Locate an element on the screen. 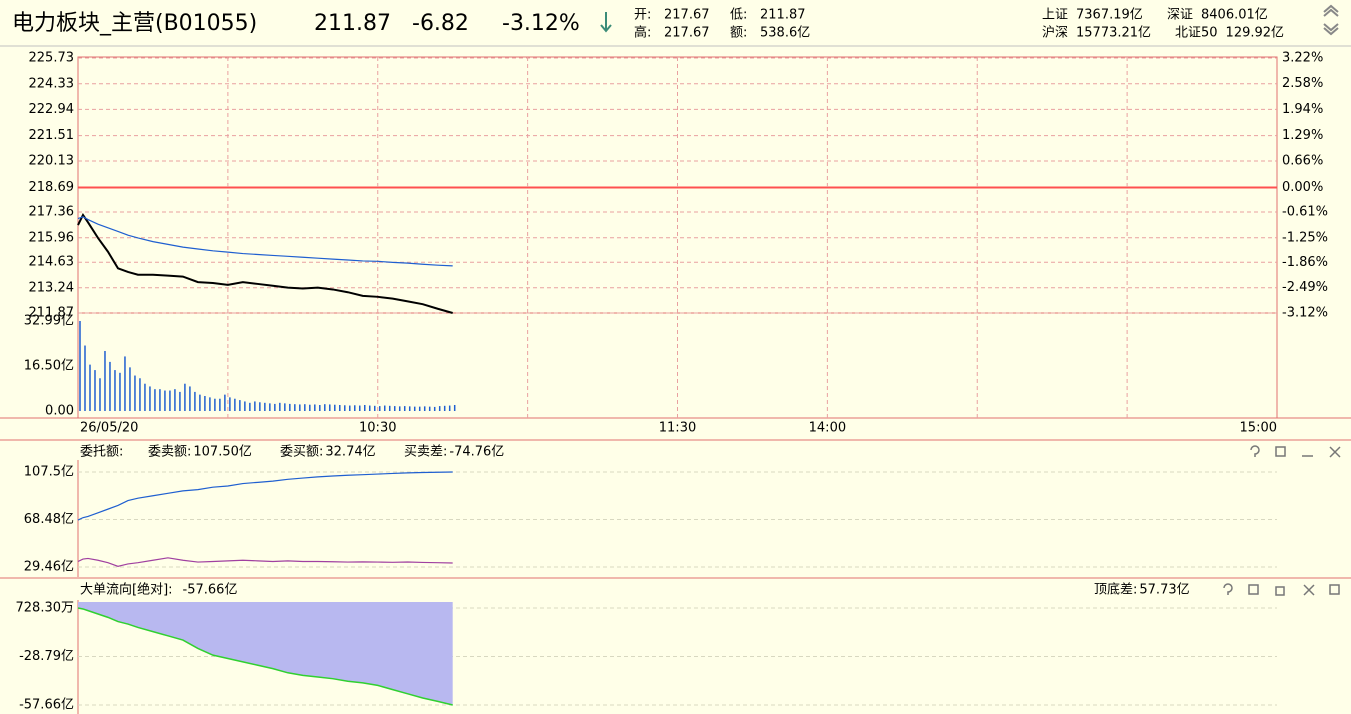  price: 211.87 is located at coordinates (352, 23).